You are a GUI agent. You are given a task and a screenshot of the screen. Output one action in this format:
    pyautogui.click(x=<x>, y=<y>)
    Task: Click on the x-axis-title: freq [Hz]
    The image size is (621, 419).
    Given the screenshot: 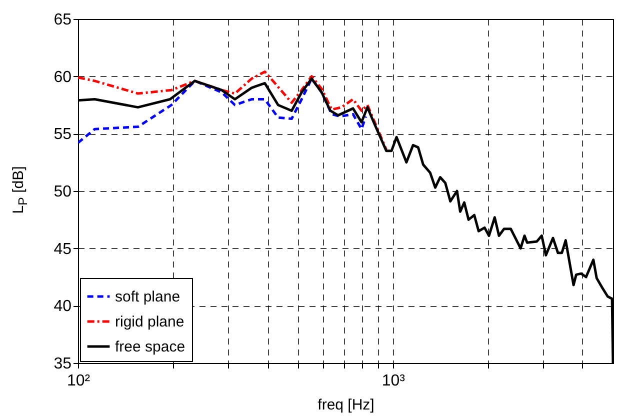 What is the action you would take?
    pyautogui.click(x=346, y=405)
    